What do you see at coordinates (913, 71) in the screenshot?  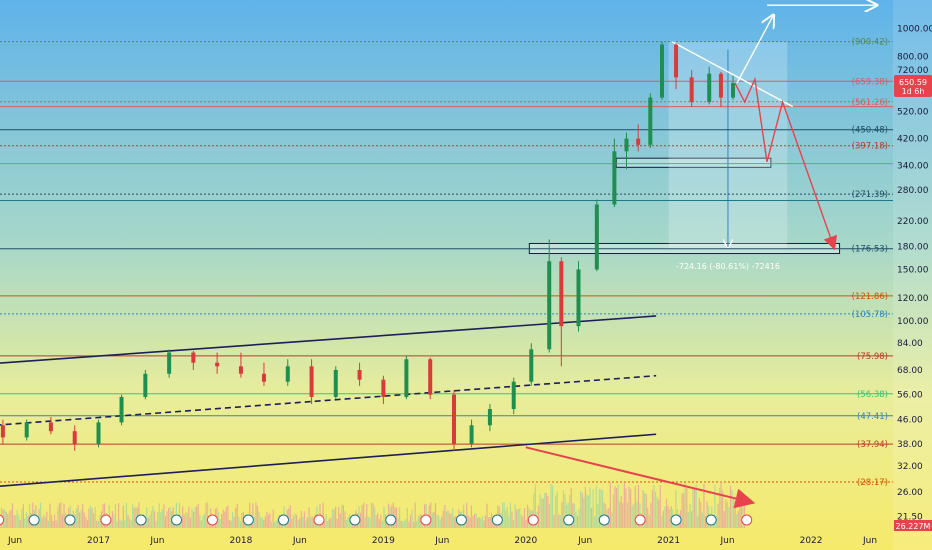 I see `y-tick-label: 720.00` at bounding box center [913, 71].